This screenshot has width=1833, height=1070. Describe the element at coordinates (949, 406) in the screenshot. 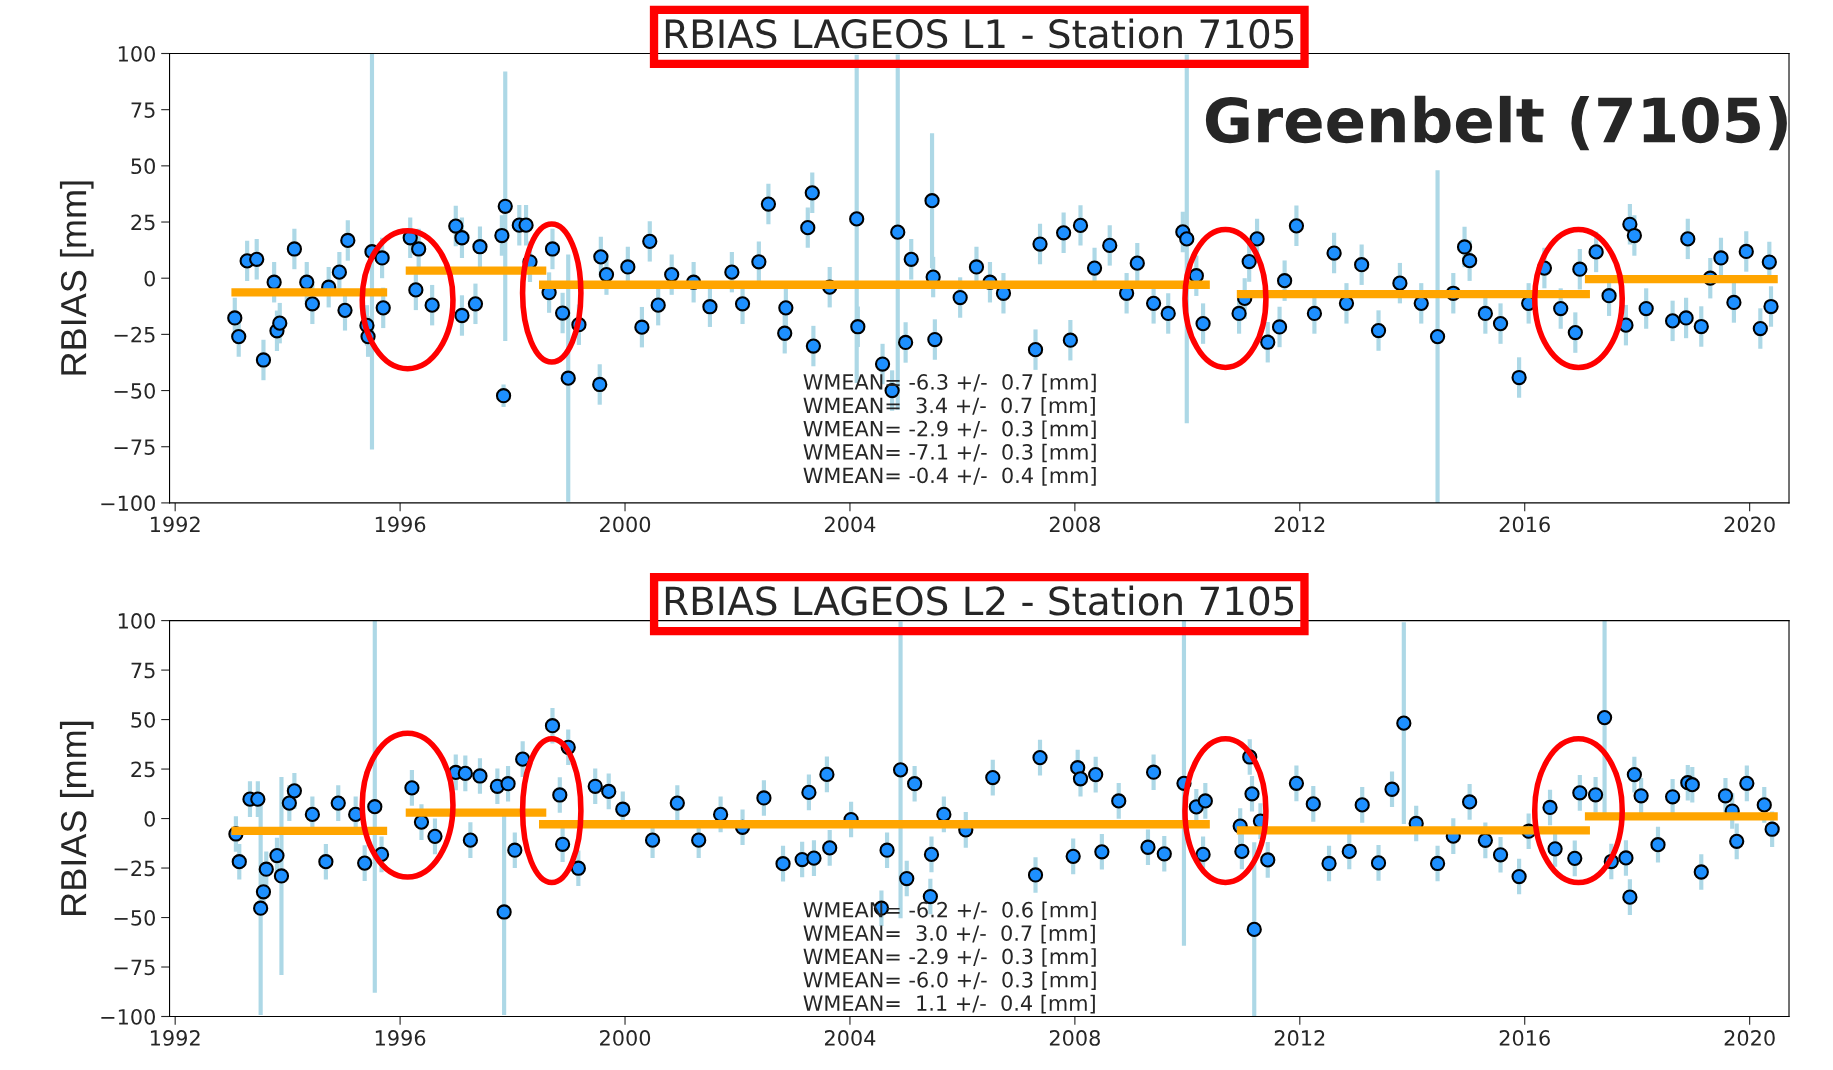

I see `annotation: WMEAN= 3.4 +/- 0.7 [mm]` at that location.